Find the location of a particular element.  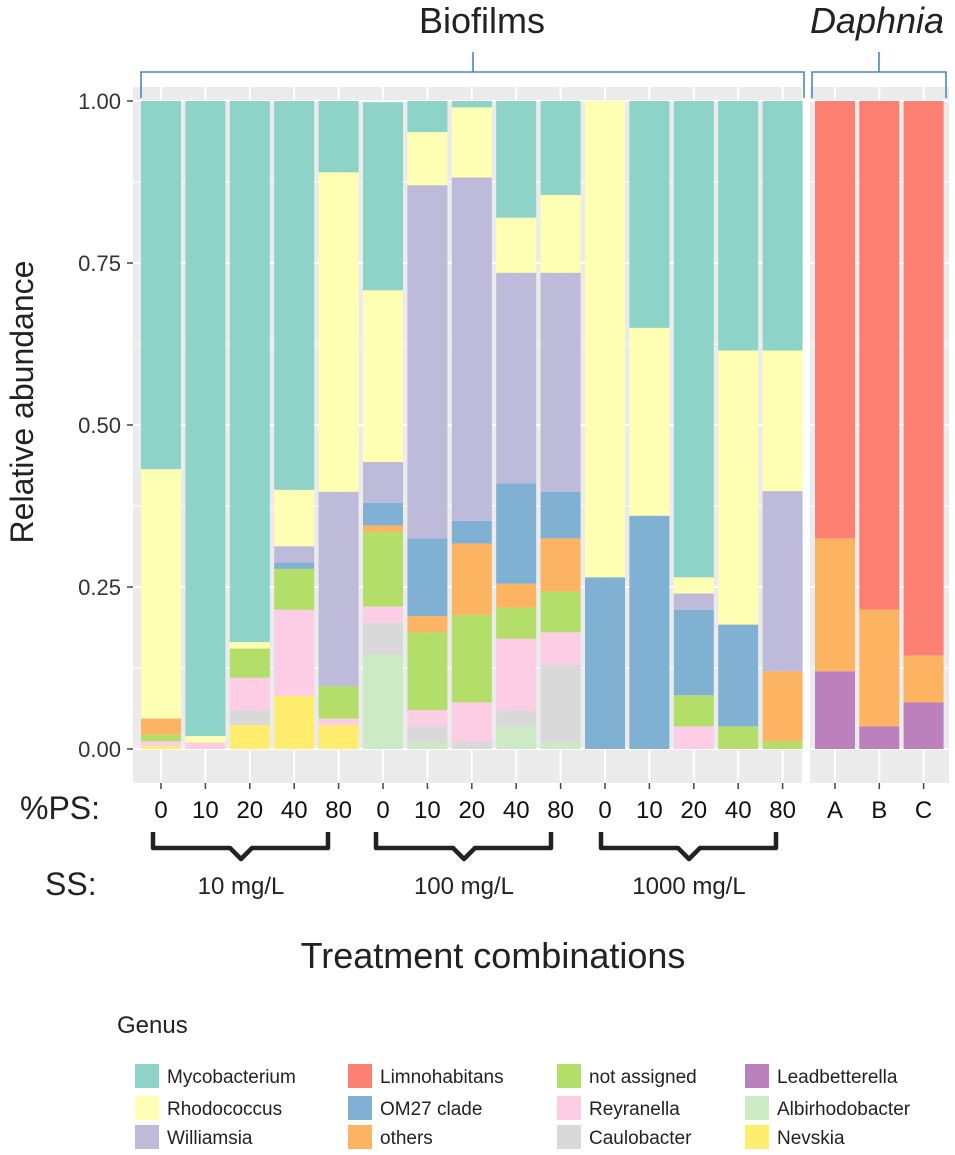

group-label-100: 100 mg/L is located at coordinates (464, 886).